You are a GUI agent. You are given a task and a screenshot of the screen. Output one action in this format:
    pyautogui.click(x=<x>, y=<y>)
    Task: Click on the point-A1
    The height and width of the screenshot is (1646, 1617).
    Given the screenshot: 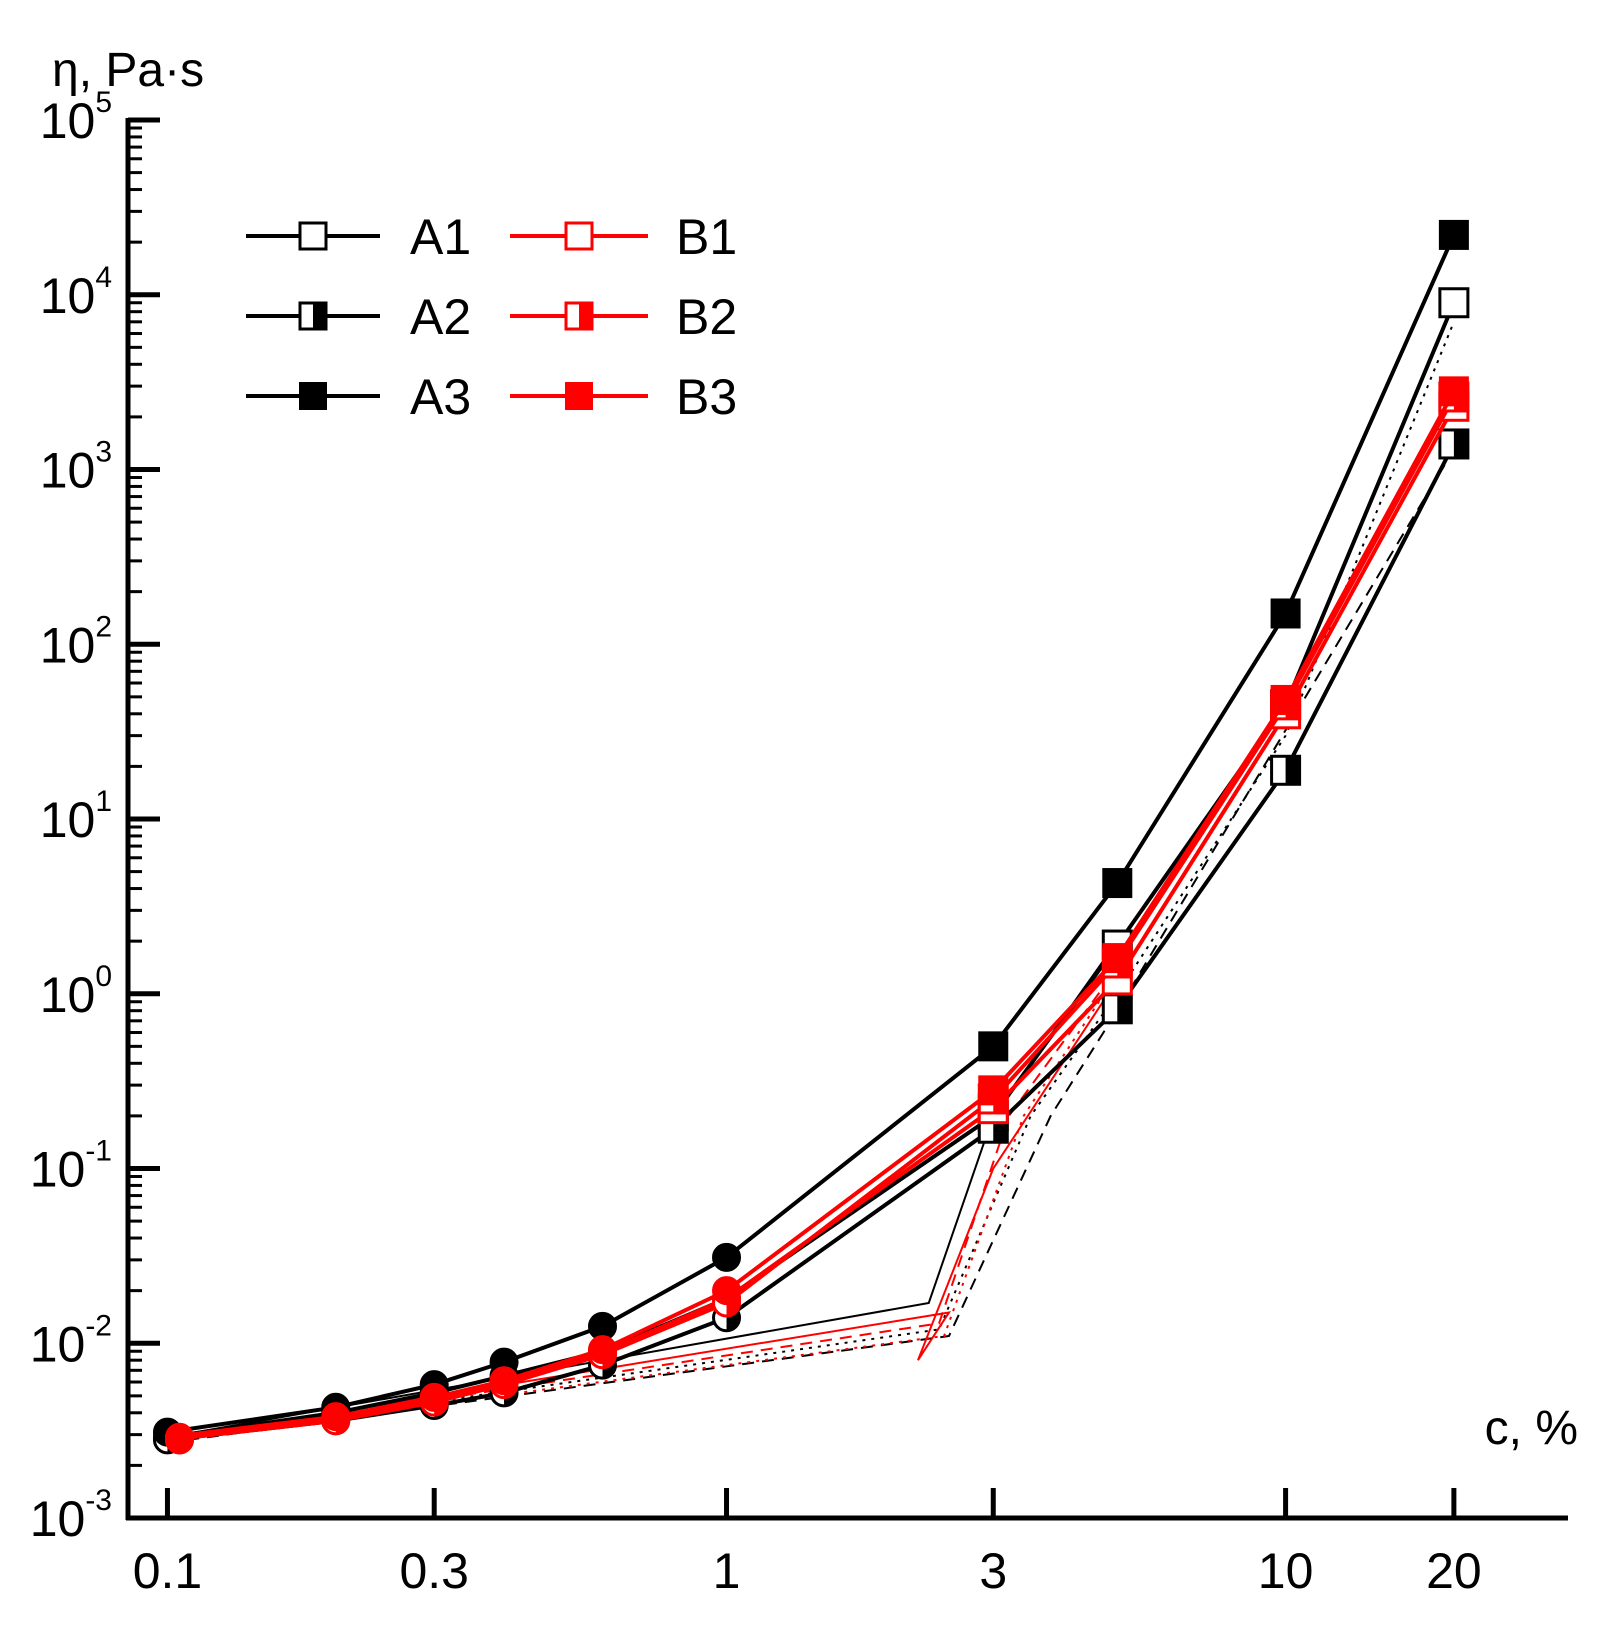 What is the action you would take?
    pyautogui.click(x=1454, y=303)
    